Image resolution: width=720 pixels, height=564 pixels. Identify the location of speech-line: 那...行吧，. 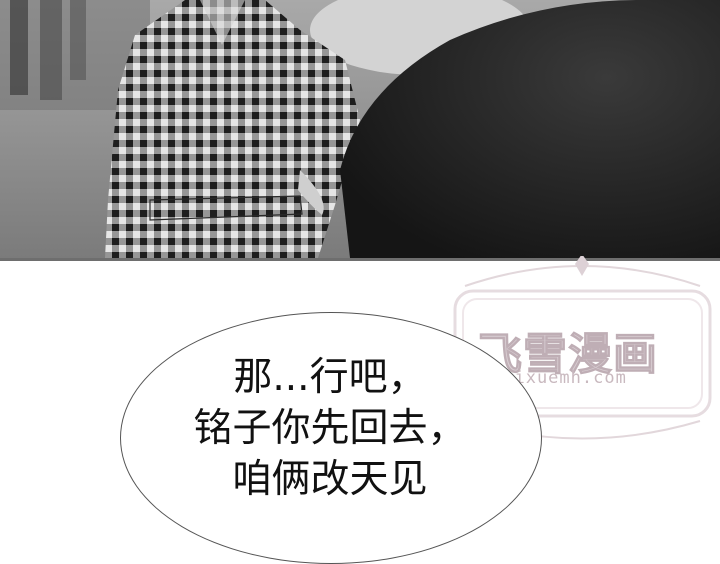
(330, 377).